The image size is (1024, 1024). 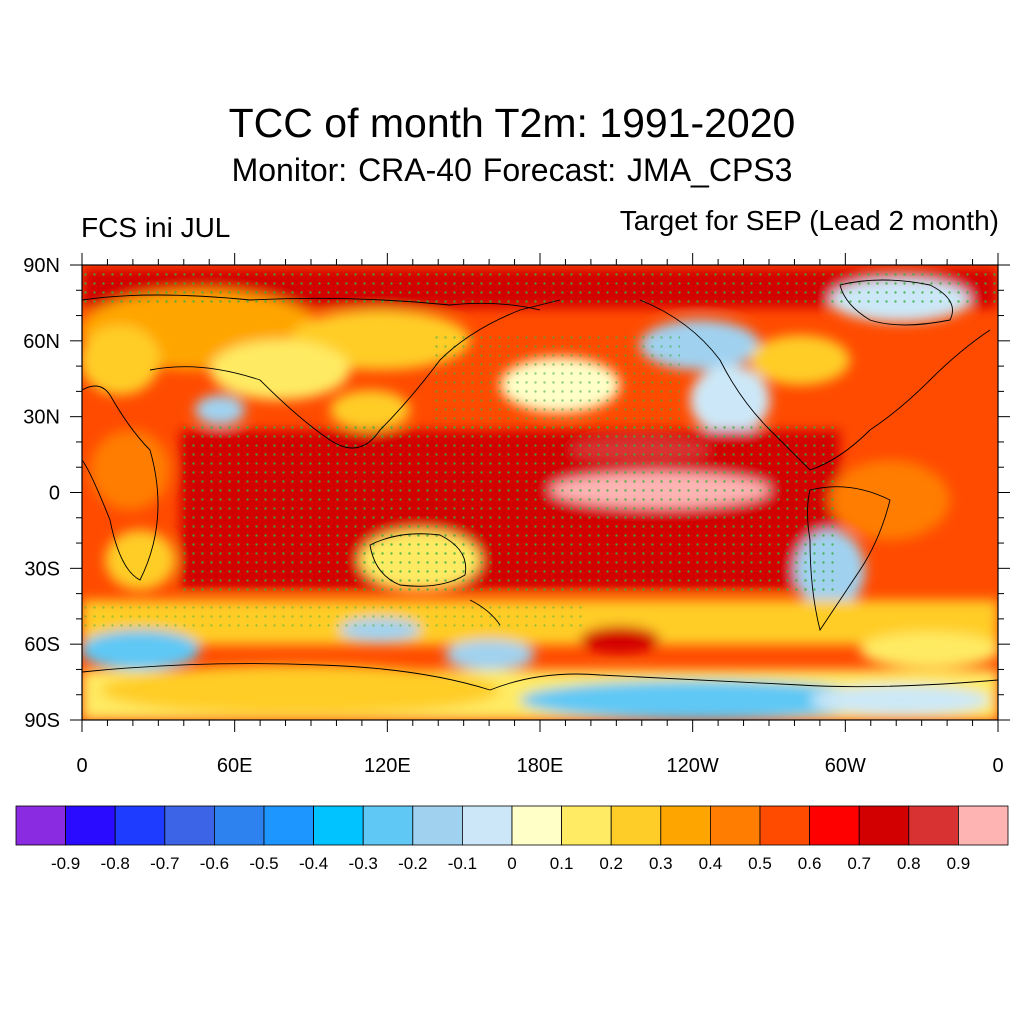 What do you see at coordinates (800, 360) in the screenshot?
I see `field-canada` at bounding box center [800, 360].